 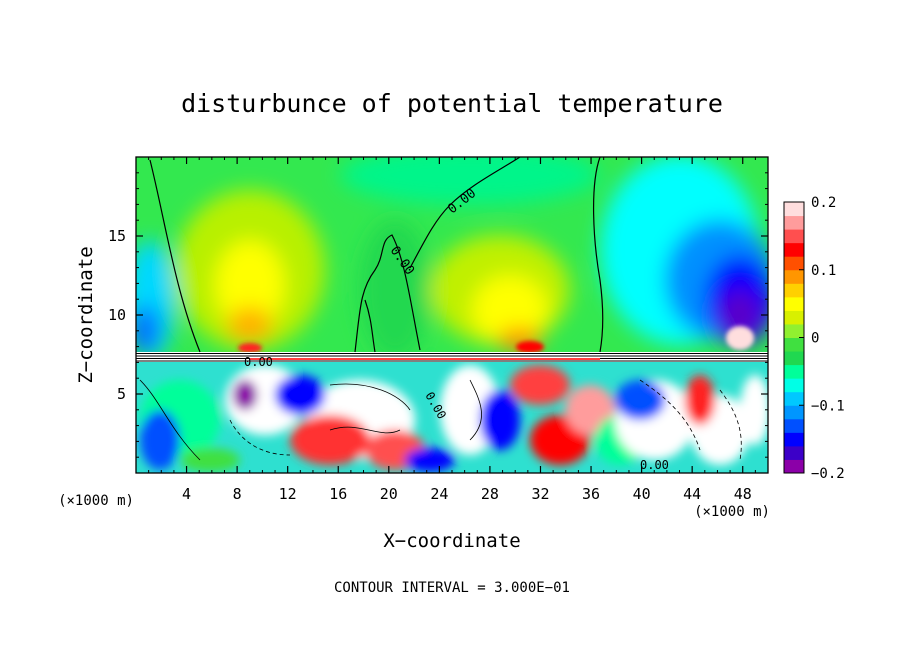 I want to click on y-tick-label: 15, so click(x=117, y=236).